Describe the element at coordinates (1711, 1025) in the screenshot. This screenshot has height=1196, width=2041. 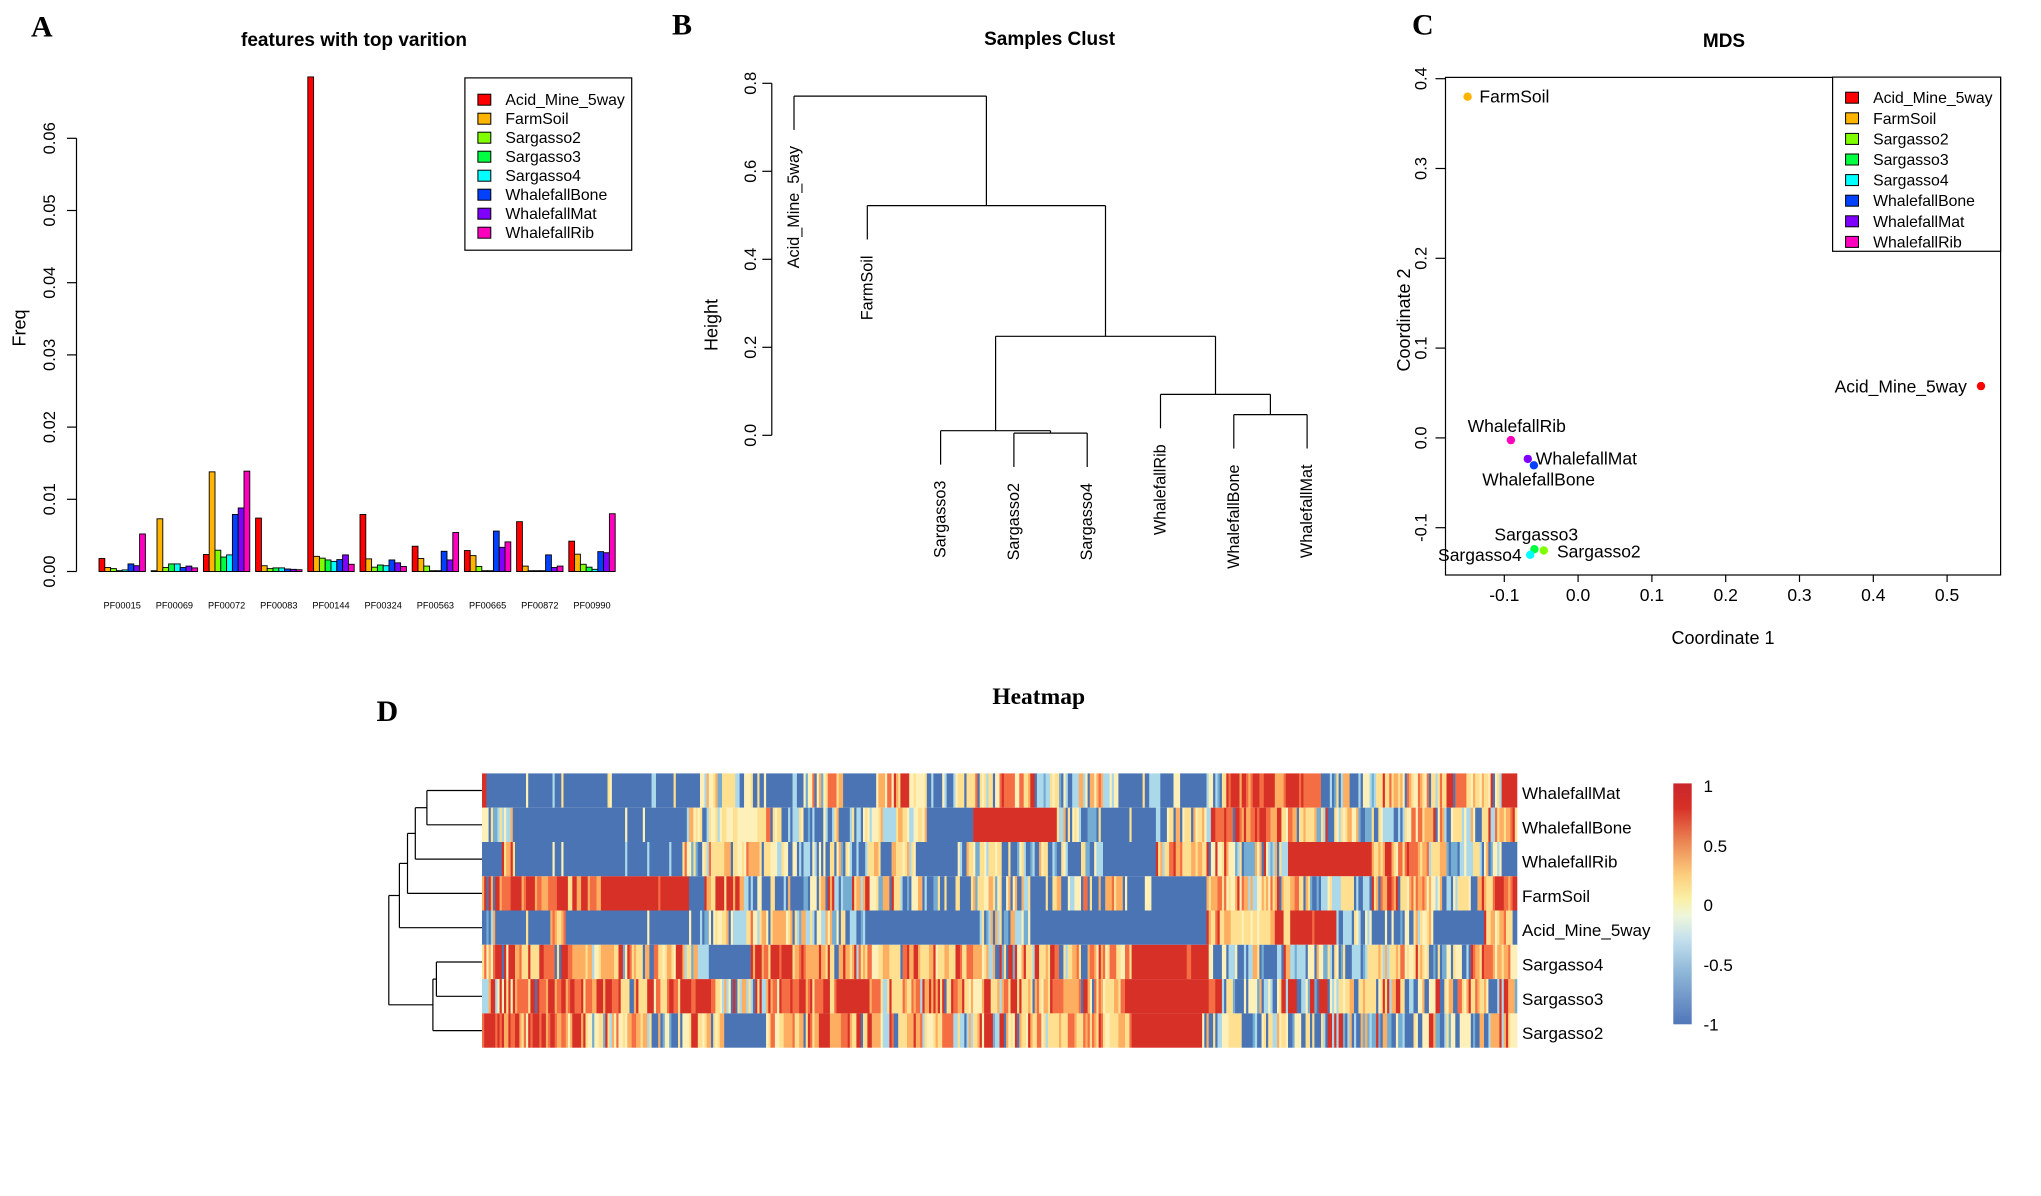
I see `svg-text: -1` at that location.